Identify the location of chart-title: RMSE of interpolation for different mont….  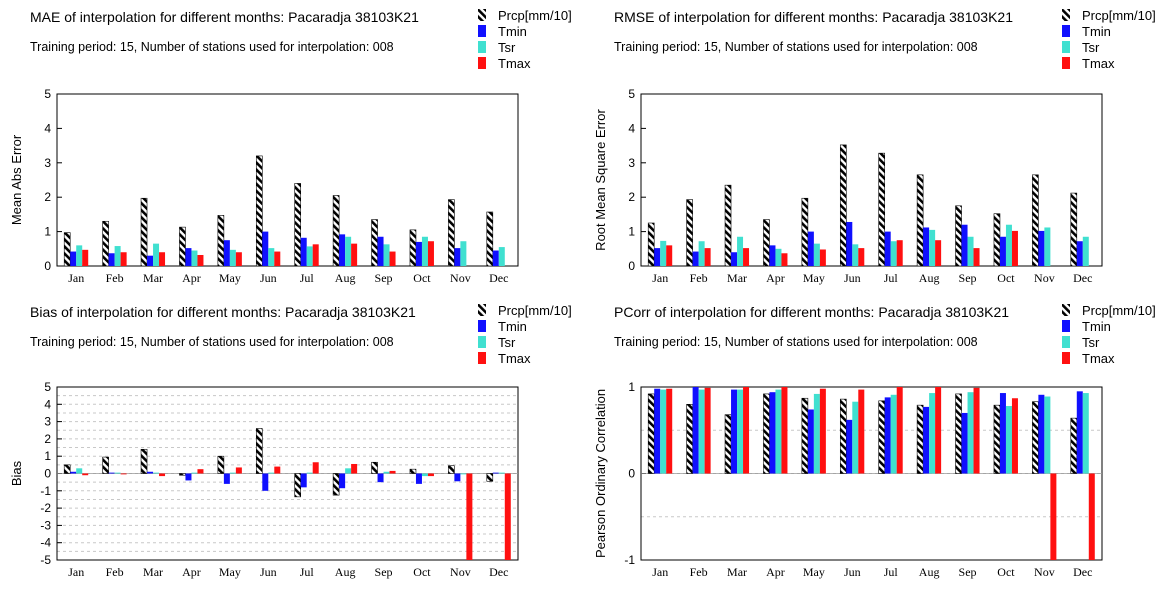
(813, 17).